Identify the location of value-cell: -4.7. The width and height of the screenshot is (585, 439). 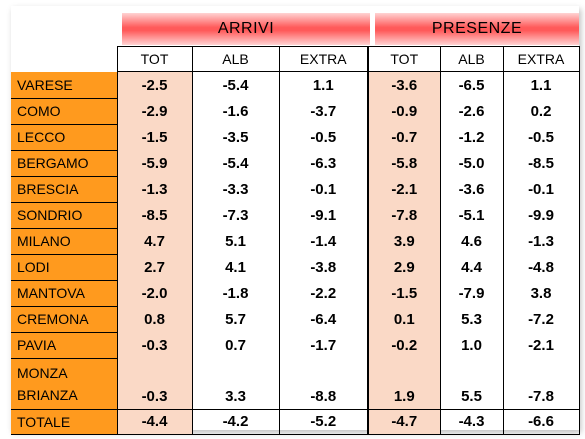
(403, 421).